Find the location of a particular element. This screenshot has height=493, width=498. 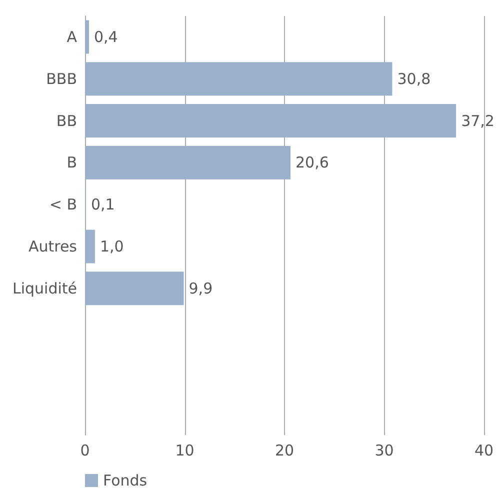

data-label: 37,2 is located at coordinates (477, 121).